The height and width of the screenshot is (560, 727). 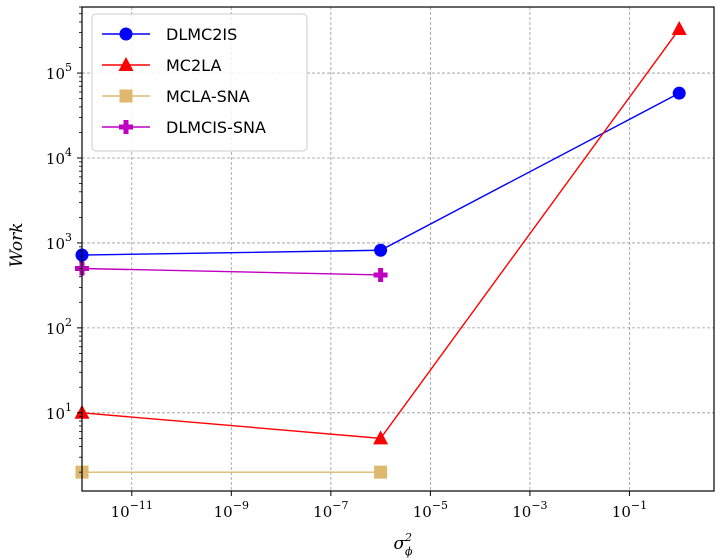 What do you see at coordinates (408, 537) in the screenshot?
I see `x-axis-label-sup: 2` at bounding box center [408, 537].